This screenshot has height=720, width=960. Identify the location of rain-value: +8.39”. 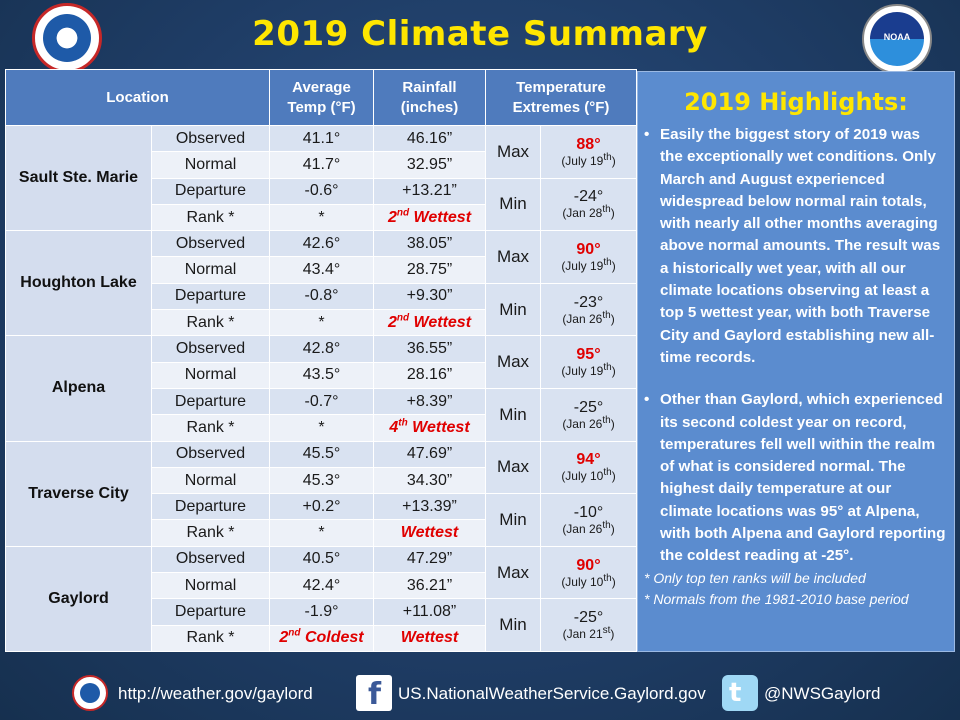
(429, 401).